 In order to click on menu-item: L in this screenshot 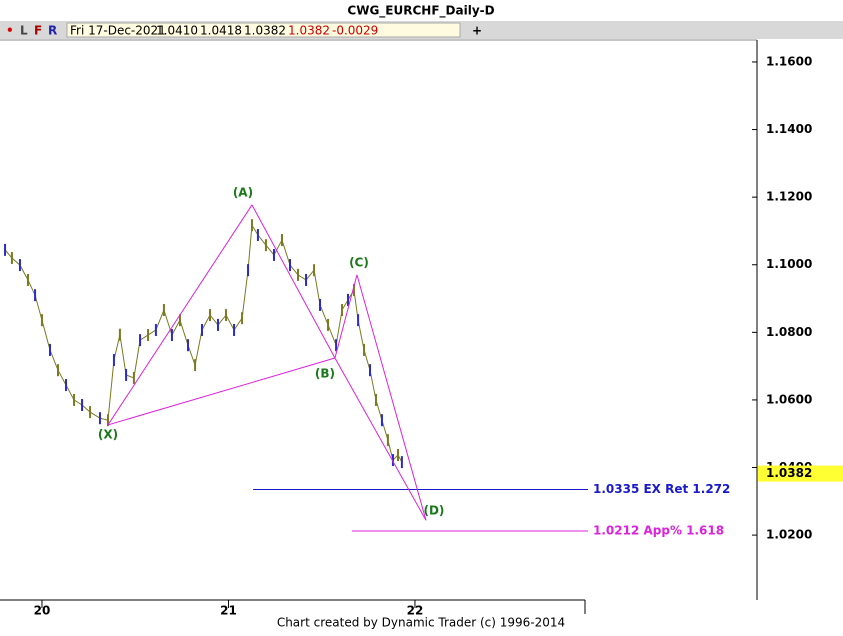, I will do `click(24, 31)`.